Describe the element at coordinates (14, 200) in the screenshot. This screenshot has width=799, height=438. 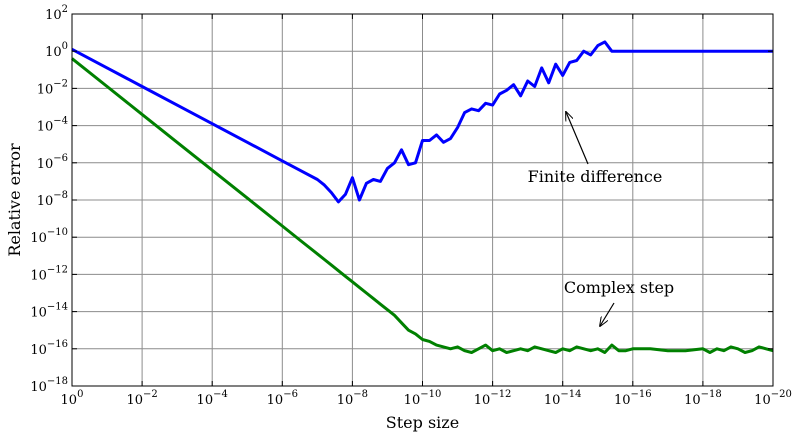
I see `y-axis-label: Relative error` at that location.